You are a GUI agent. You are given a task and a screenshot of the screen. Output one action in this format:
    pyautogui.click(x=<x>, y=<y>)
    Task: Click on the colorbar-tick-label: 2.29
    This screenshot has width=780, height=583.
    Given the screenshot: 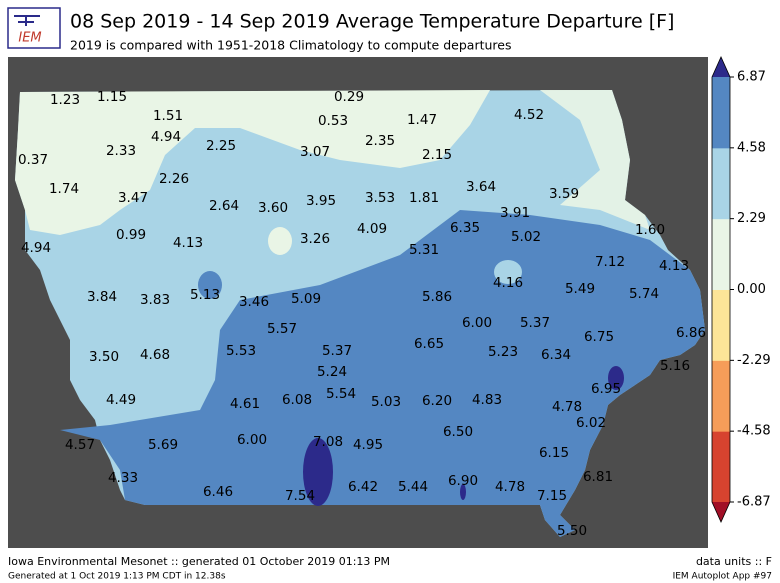 What is the action you would take?
    pyautogui.click(x=751, y=218)
    